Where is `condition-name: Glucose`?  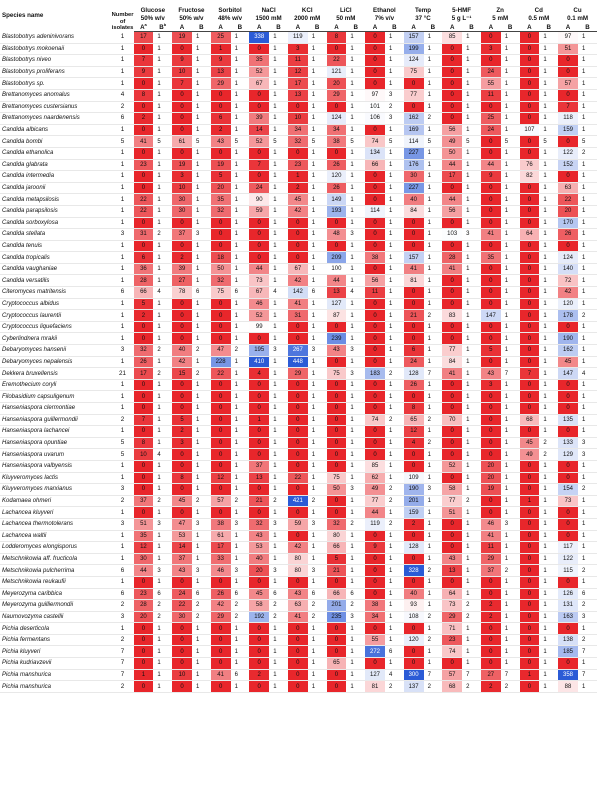
condition-name: Glucose is located at coordinates (153, 10).